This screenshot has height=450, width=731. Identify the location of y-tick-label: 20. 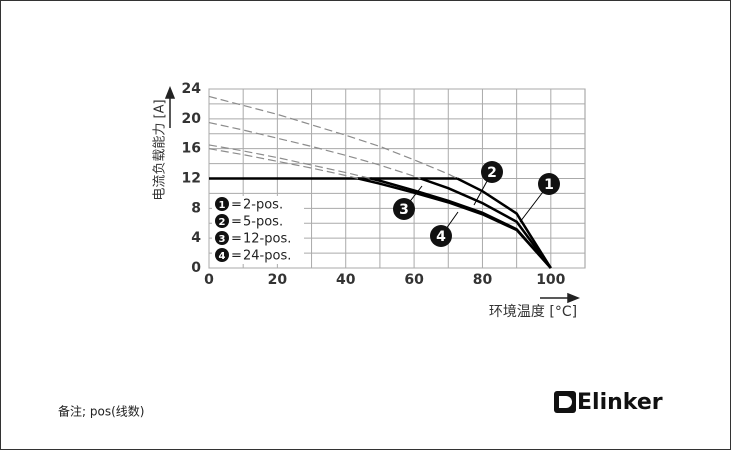
(192, 119).